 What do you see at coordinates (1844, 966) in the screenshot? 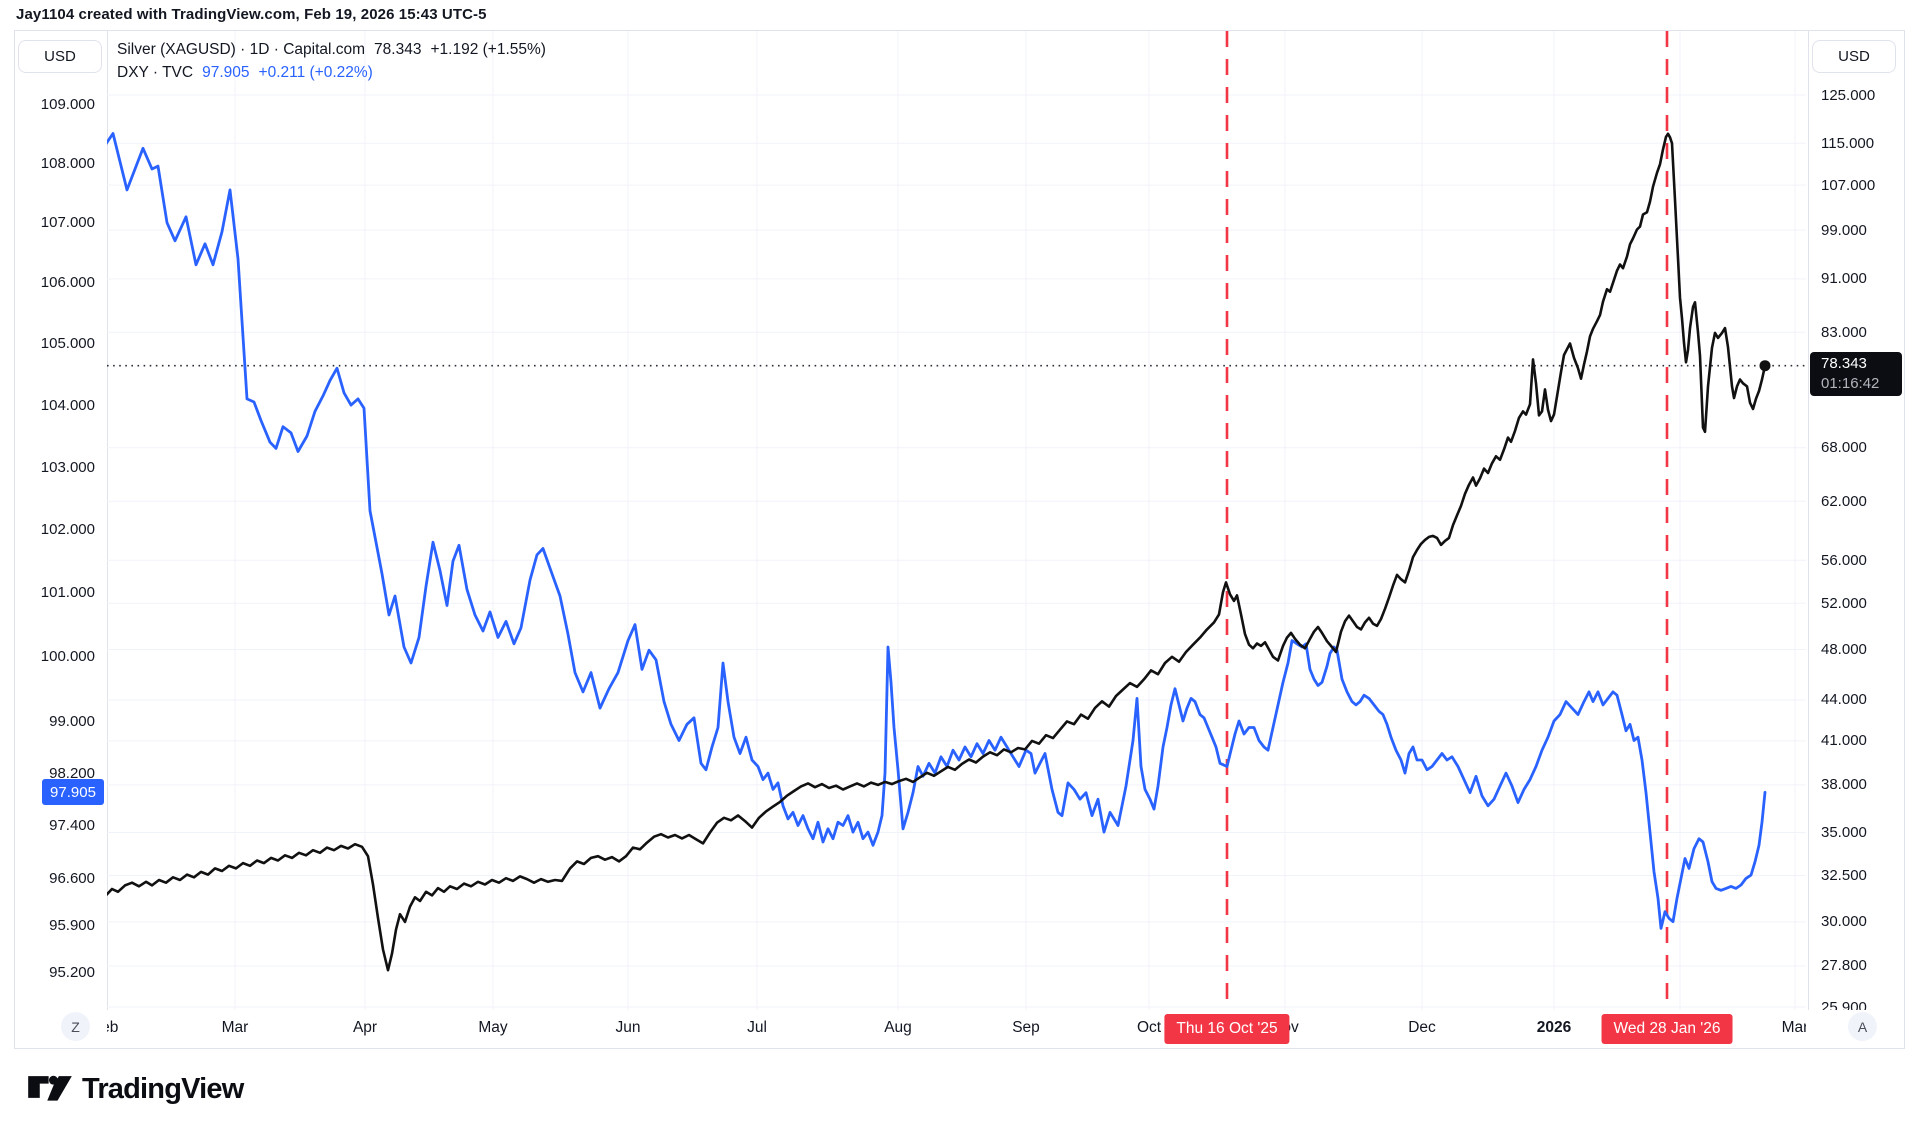
I see `right-axis-tick: 27.800` at bounding box center [1844, 966].